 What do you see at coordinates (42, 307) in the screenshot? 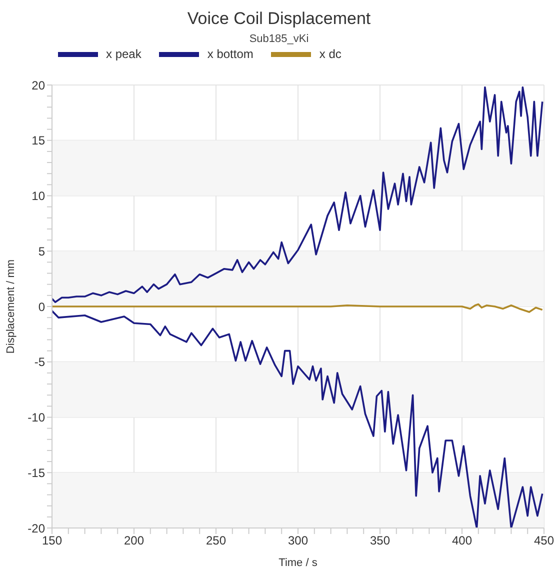
I see `y-tick-label: 0` at bounding box center [42, 307].